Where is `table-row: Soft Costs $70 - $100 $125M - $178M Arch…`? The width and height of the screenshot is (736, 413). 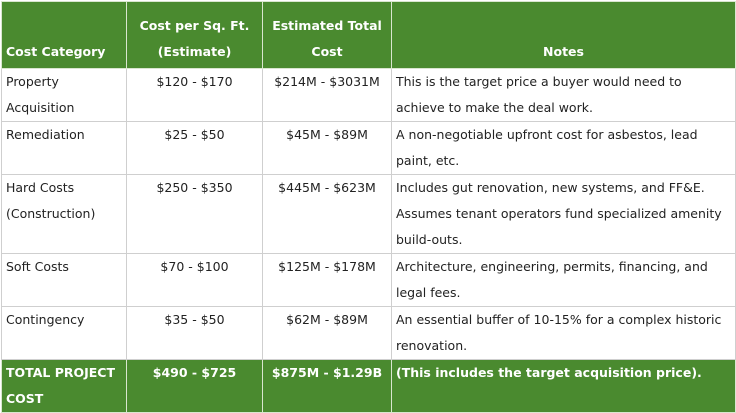
table-row: Soft Costs $70 - $100 $125M - $178M Arch… is located at coordinates (368, 280).